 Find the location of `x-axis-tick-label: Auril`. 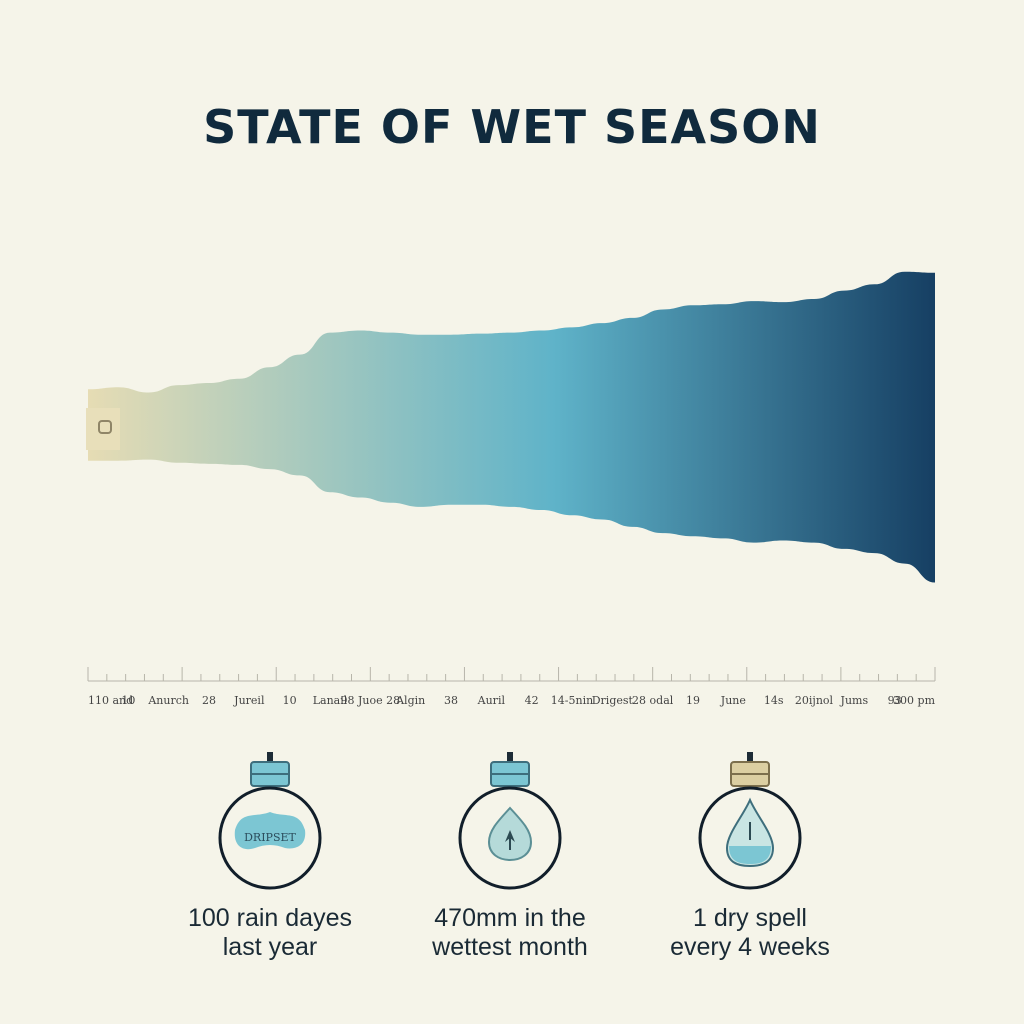

x-axis-tick-label: Auril is located at coordinates (491, 700).